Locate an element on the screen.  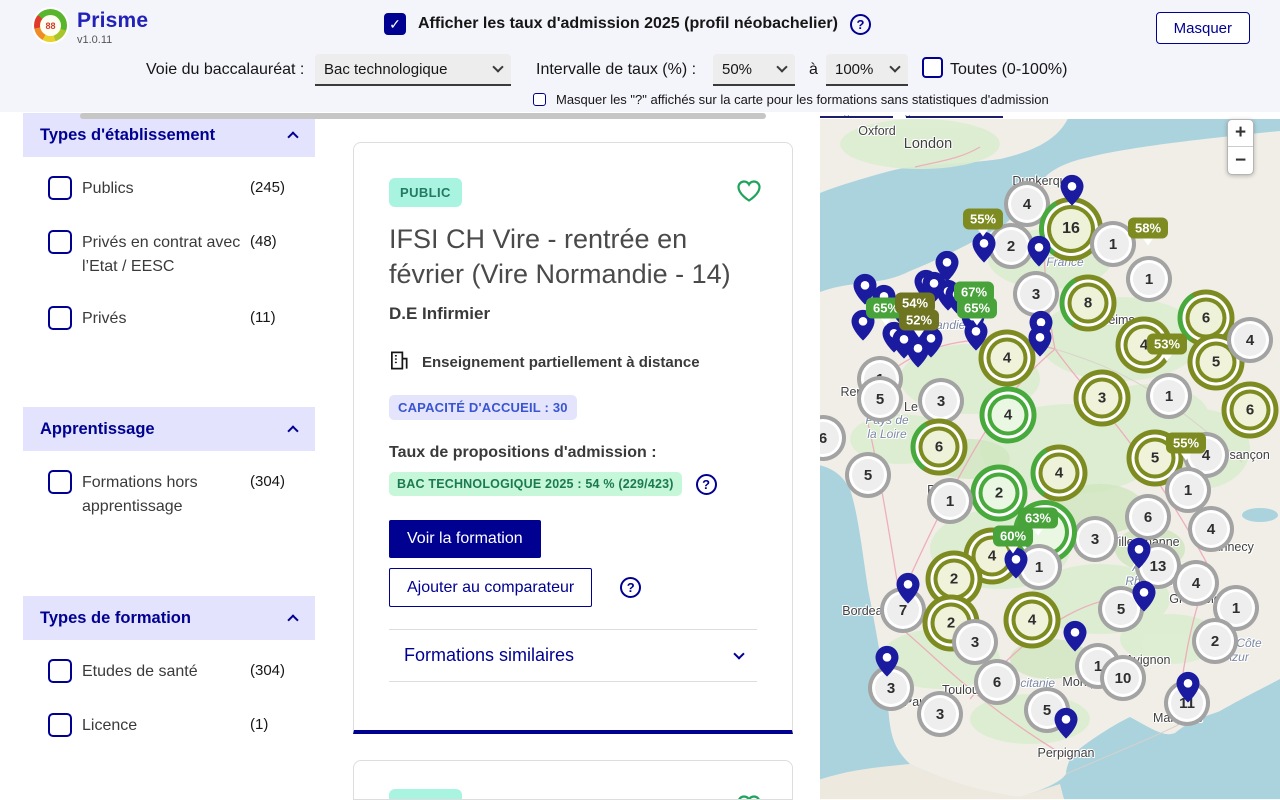
rate-to-select: 100% is located at coordinates (867, 70).